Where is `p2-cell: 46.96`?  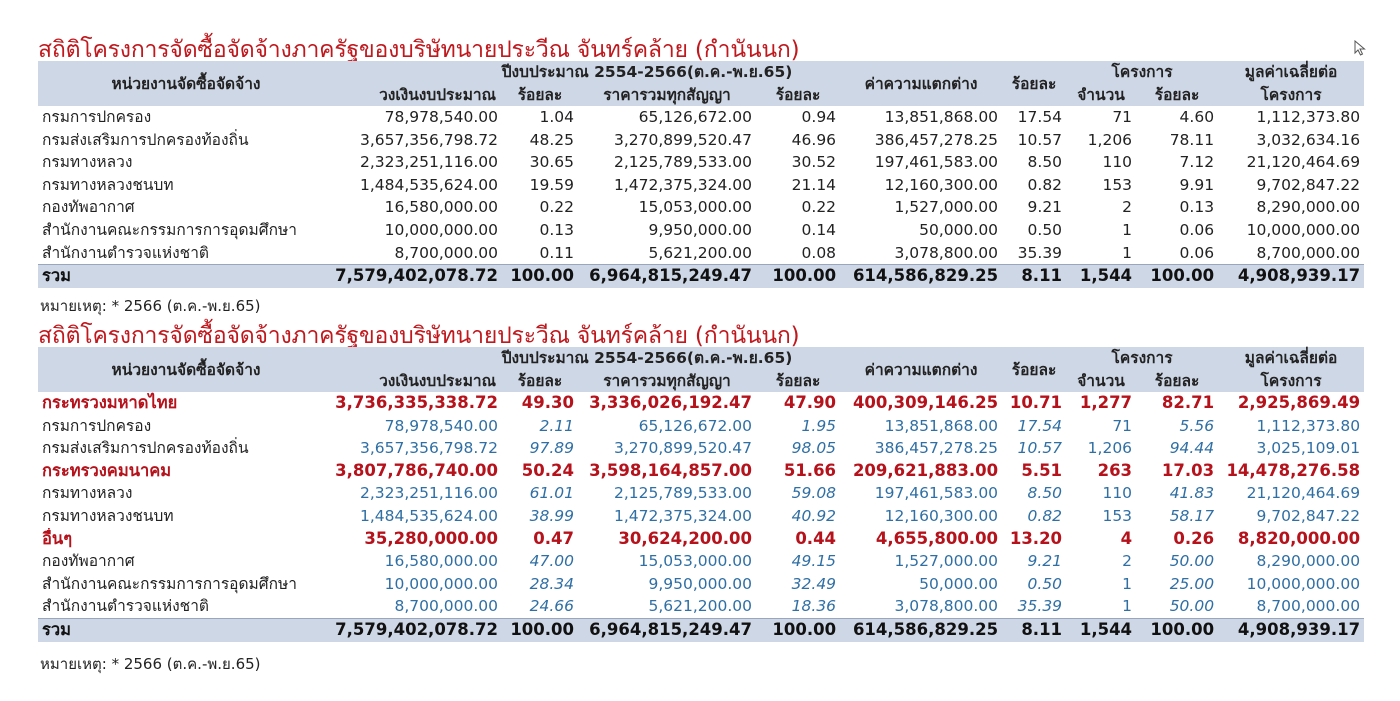 p2-cell: 46.96 is located at coordinates (814, 139).